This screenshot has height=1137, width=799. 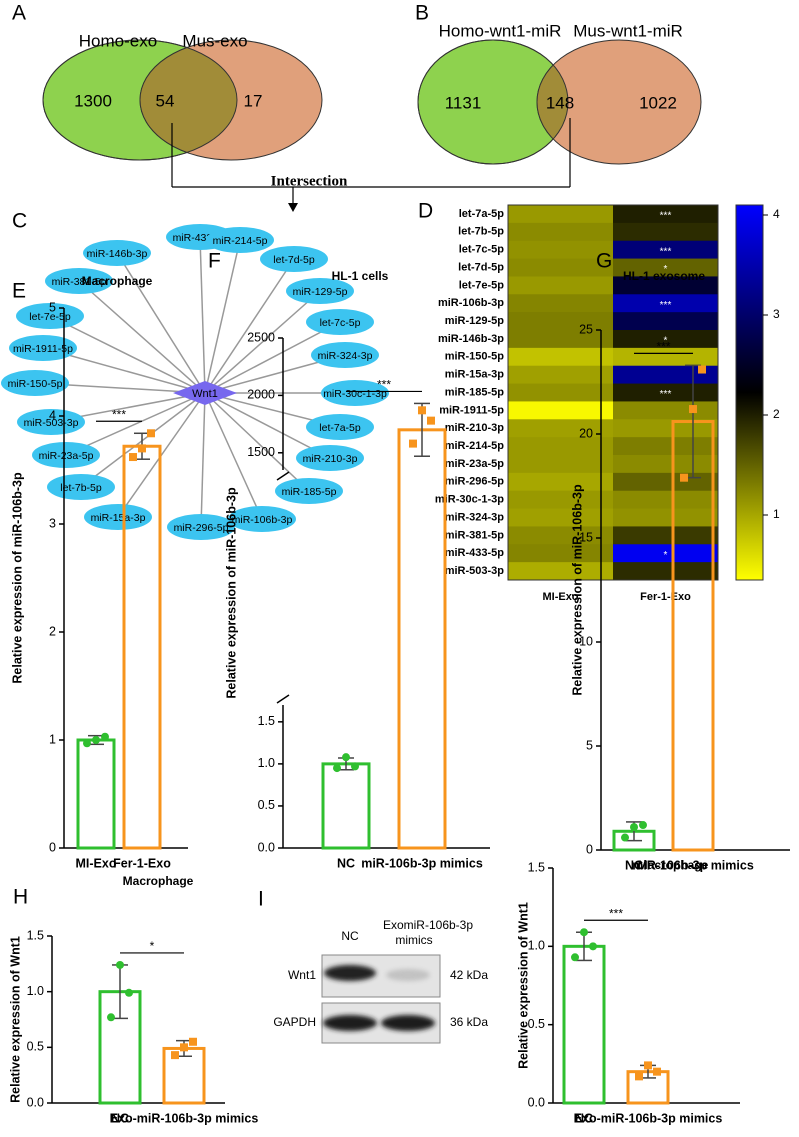 I want to click on venn-count: 1131, so click(x=463, y=102).